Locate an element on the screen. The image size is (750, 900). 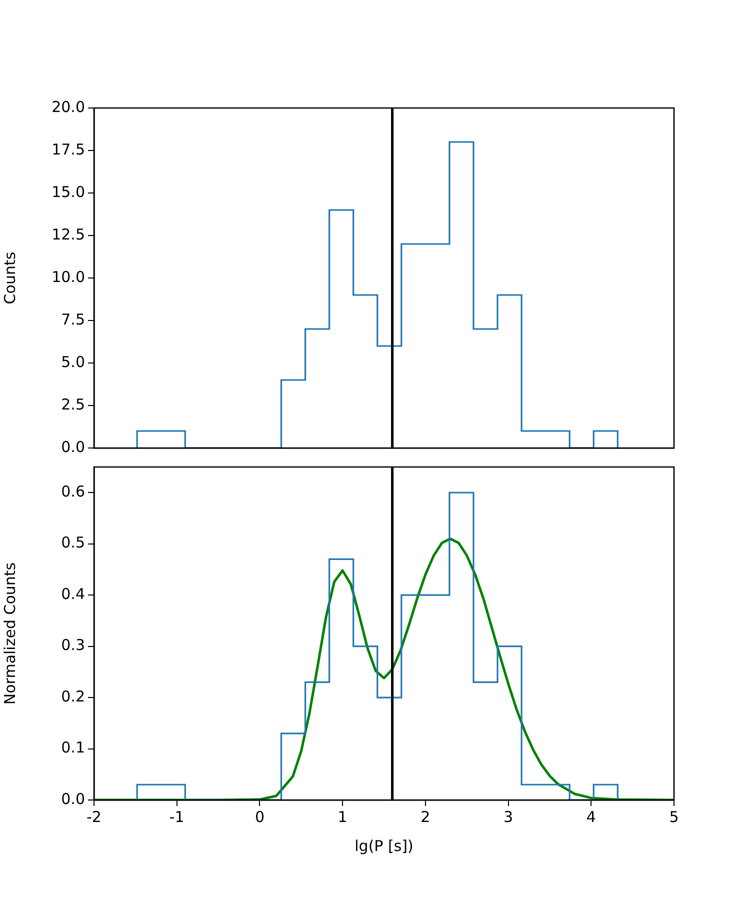
y-tick-label: 12.5 is located at coordinates (68, 234).